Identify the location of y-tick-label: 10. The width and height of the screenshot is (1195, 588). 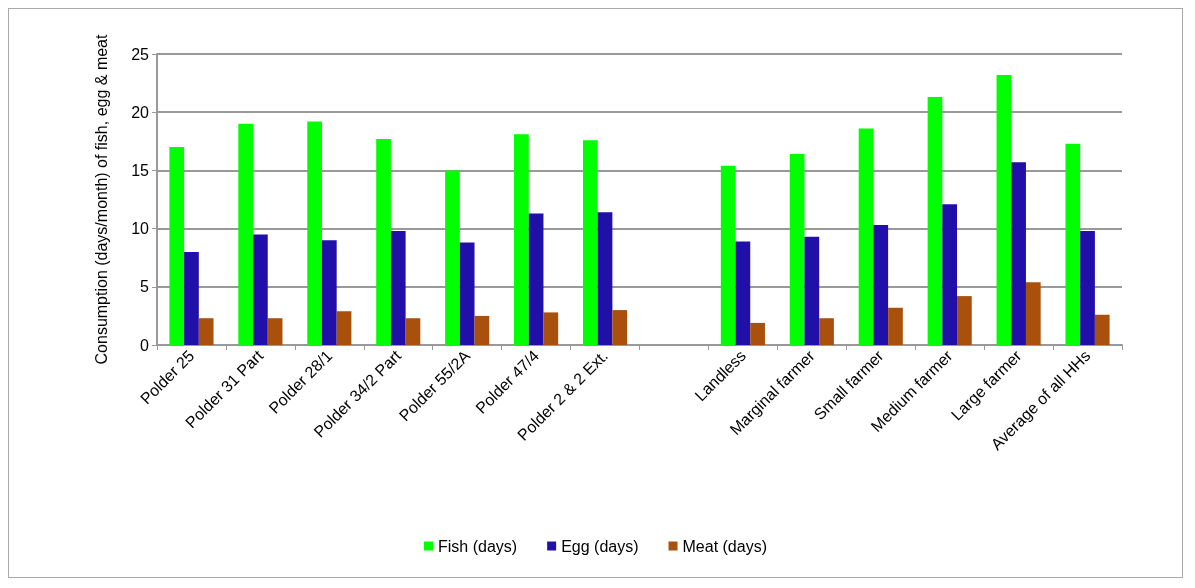
(140, 229).